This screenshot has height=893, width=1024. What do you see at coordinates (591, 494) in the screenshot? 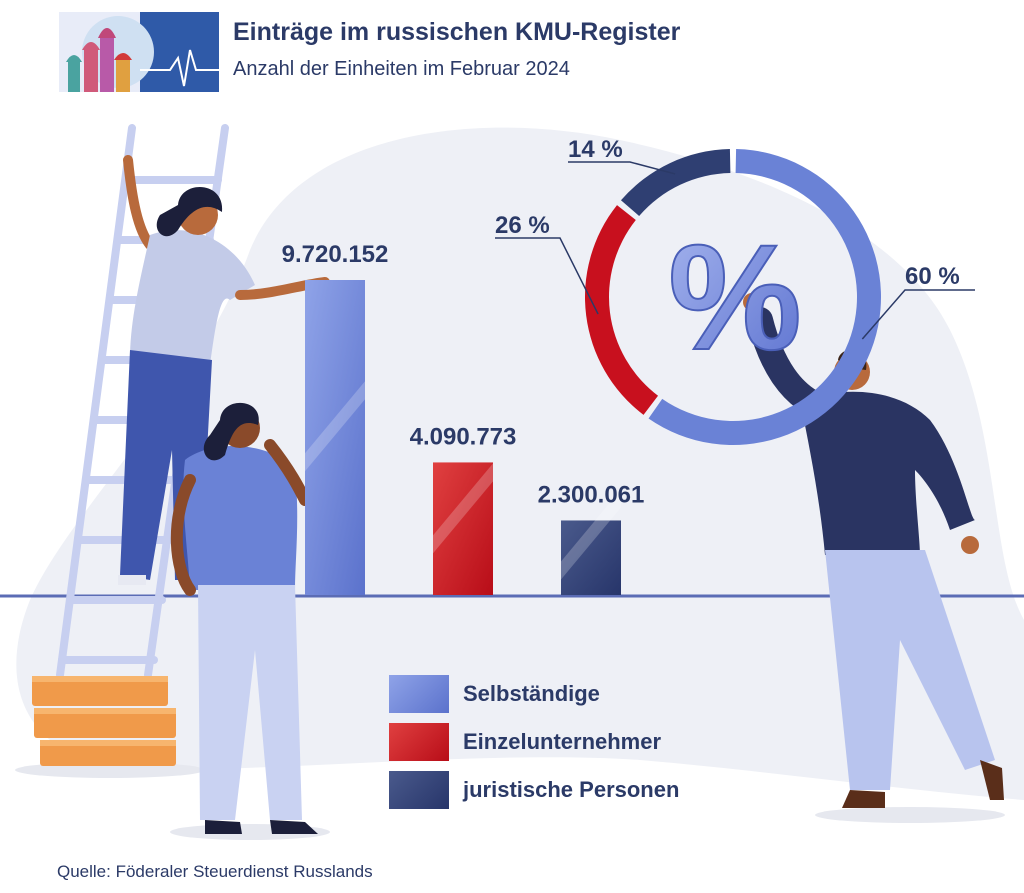
I see `bar-value-label-juristische-personen: 2.300.061` at bounding box center [591, 494].